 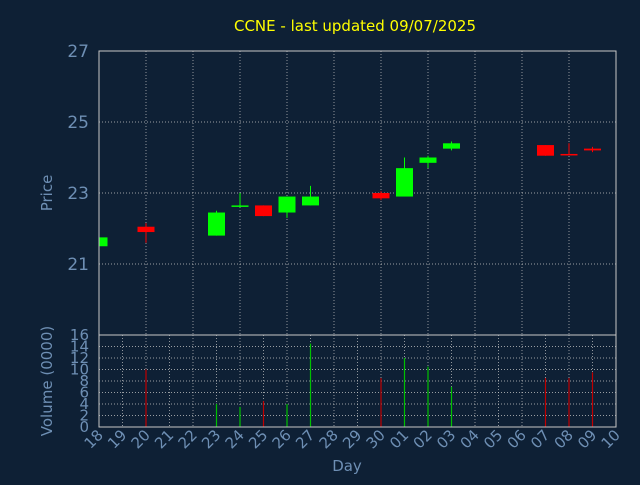 What do you see at coordinates (47, 381) in the screenshot?
I see `volume-axis-label: Volume (0000)` at bounding box center [47, 381].